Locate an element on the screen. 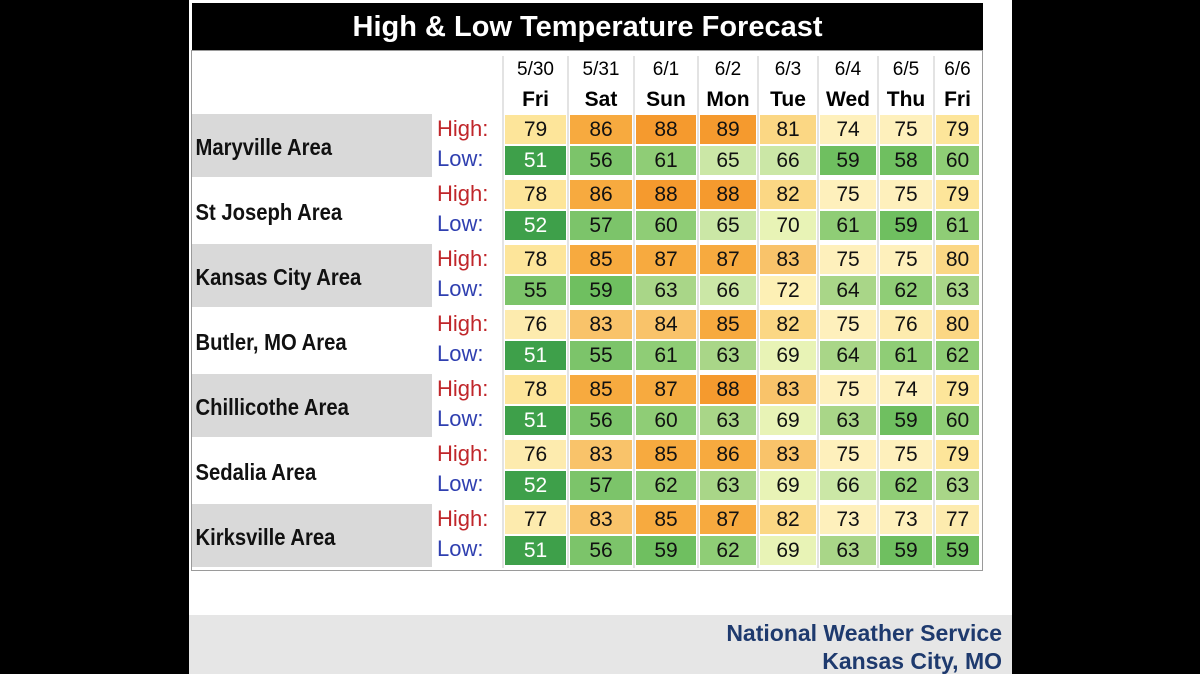 Image resolution: width=1200 pixels, height=674 pixels. header-date: 6/4 is located at coordinates (848, 69).